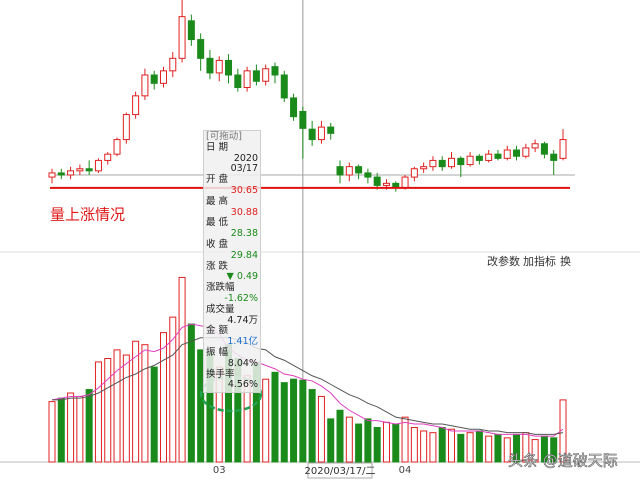 Image resolution: width=640 pixels, height=480 pixels. I want to click on toolbar-item: 换, so click(565, 261).